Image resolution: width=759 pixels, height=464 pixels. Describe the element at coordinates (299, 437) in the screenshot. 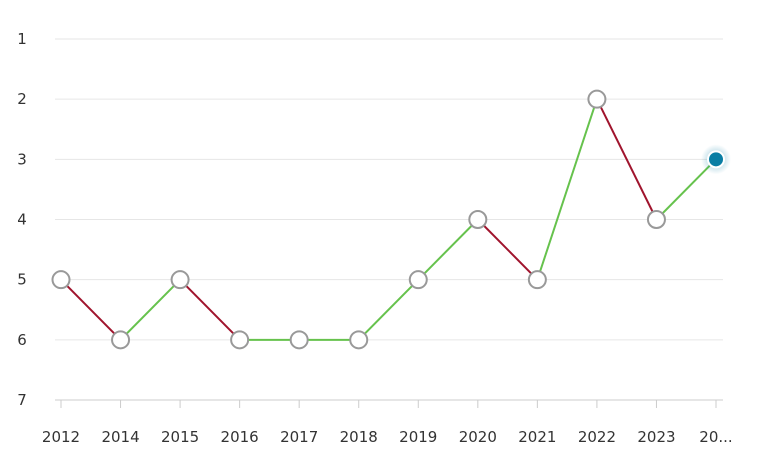

I see `x-tick-label-4: 2017` at that location.